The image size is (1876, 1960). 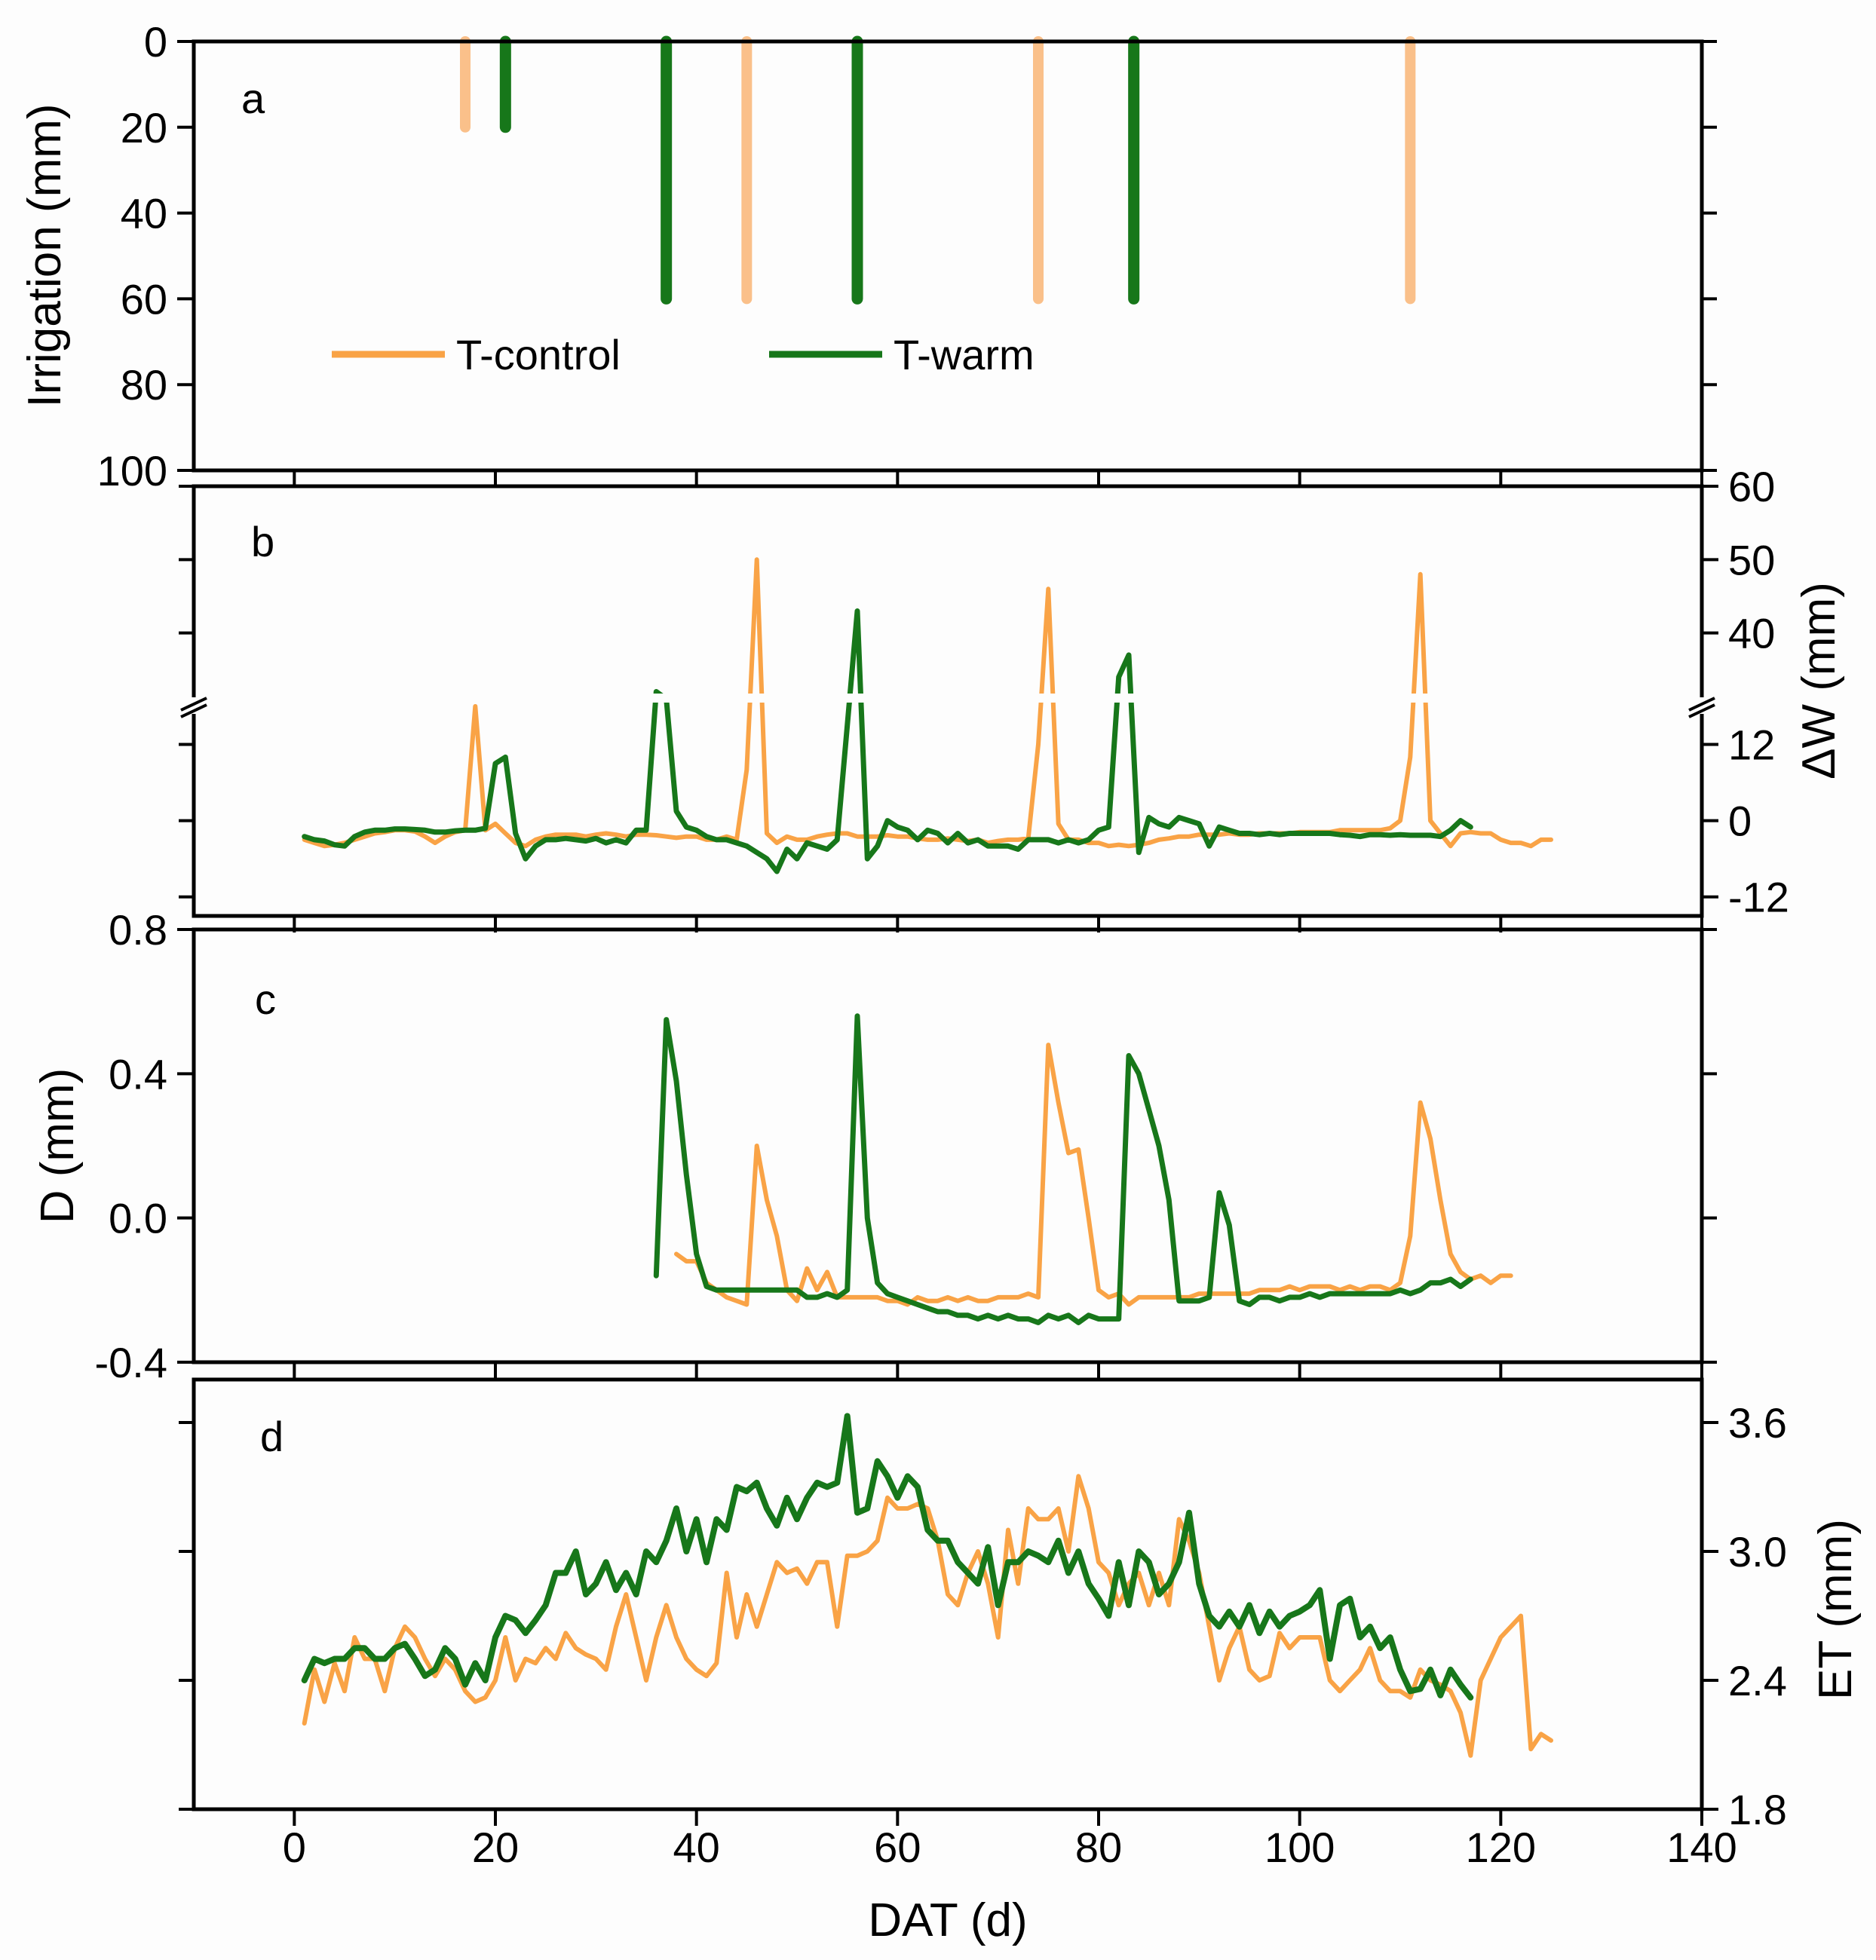 I want to click on legend-warm-label: T-warm, so click(x=964, y=354).